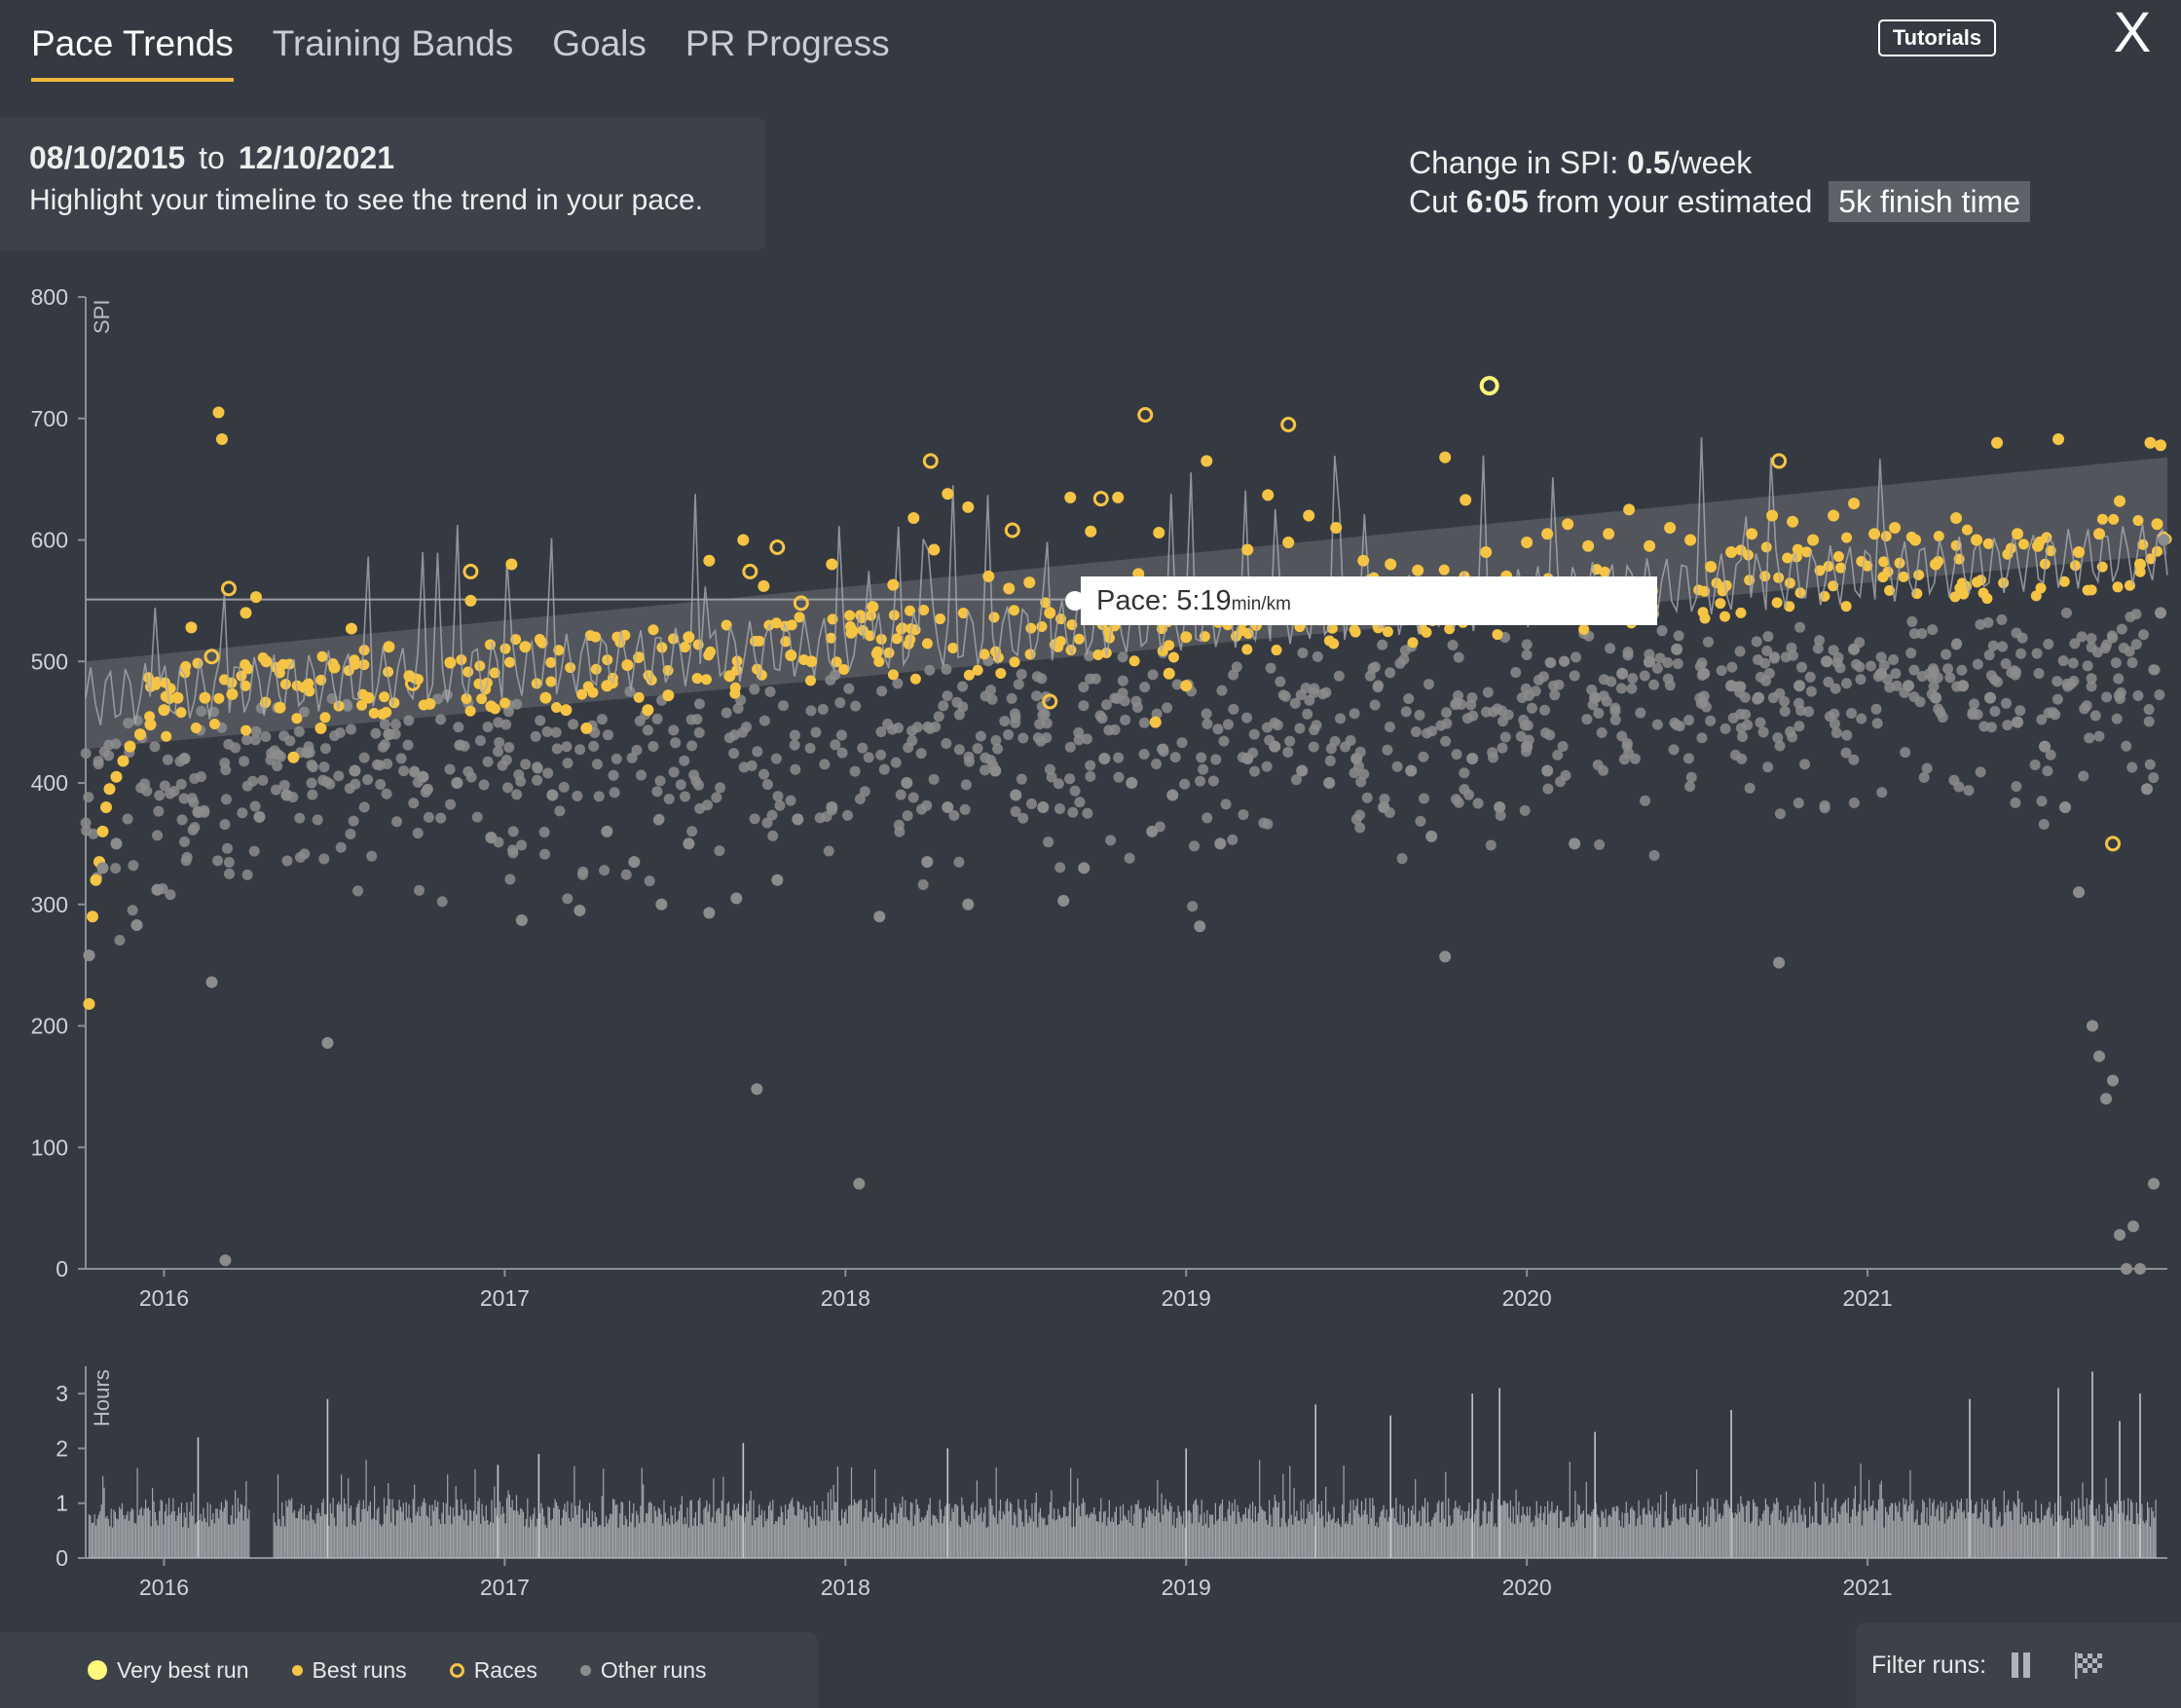 The width and height of the screenshot is (2181, 1708). What do you see at coordinates (599, 43) in the screenshot?
I see `tab-goals: Goals` at bounding box center [599, 43].